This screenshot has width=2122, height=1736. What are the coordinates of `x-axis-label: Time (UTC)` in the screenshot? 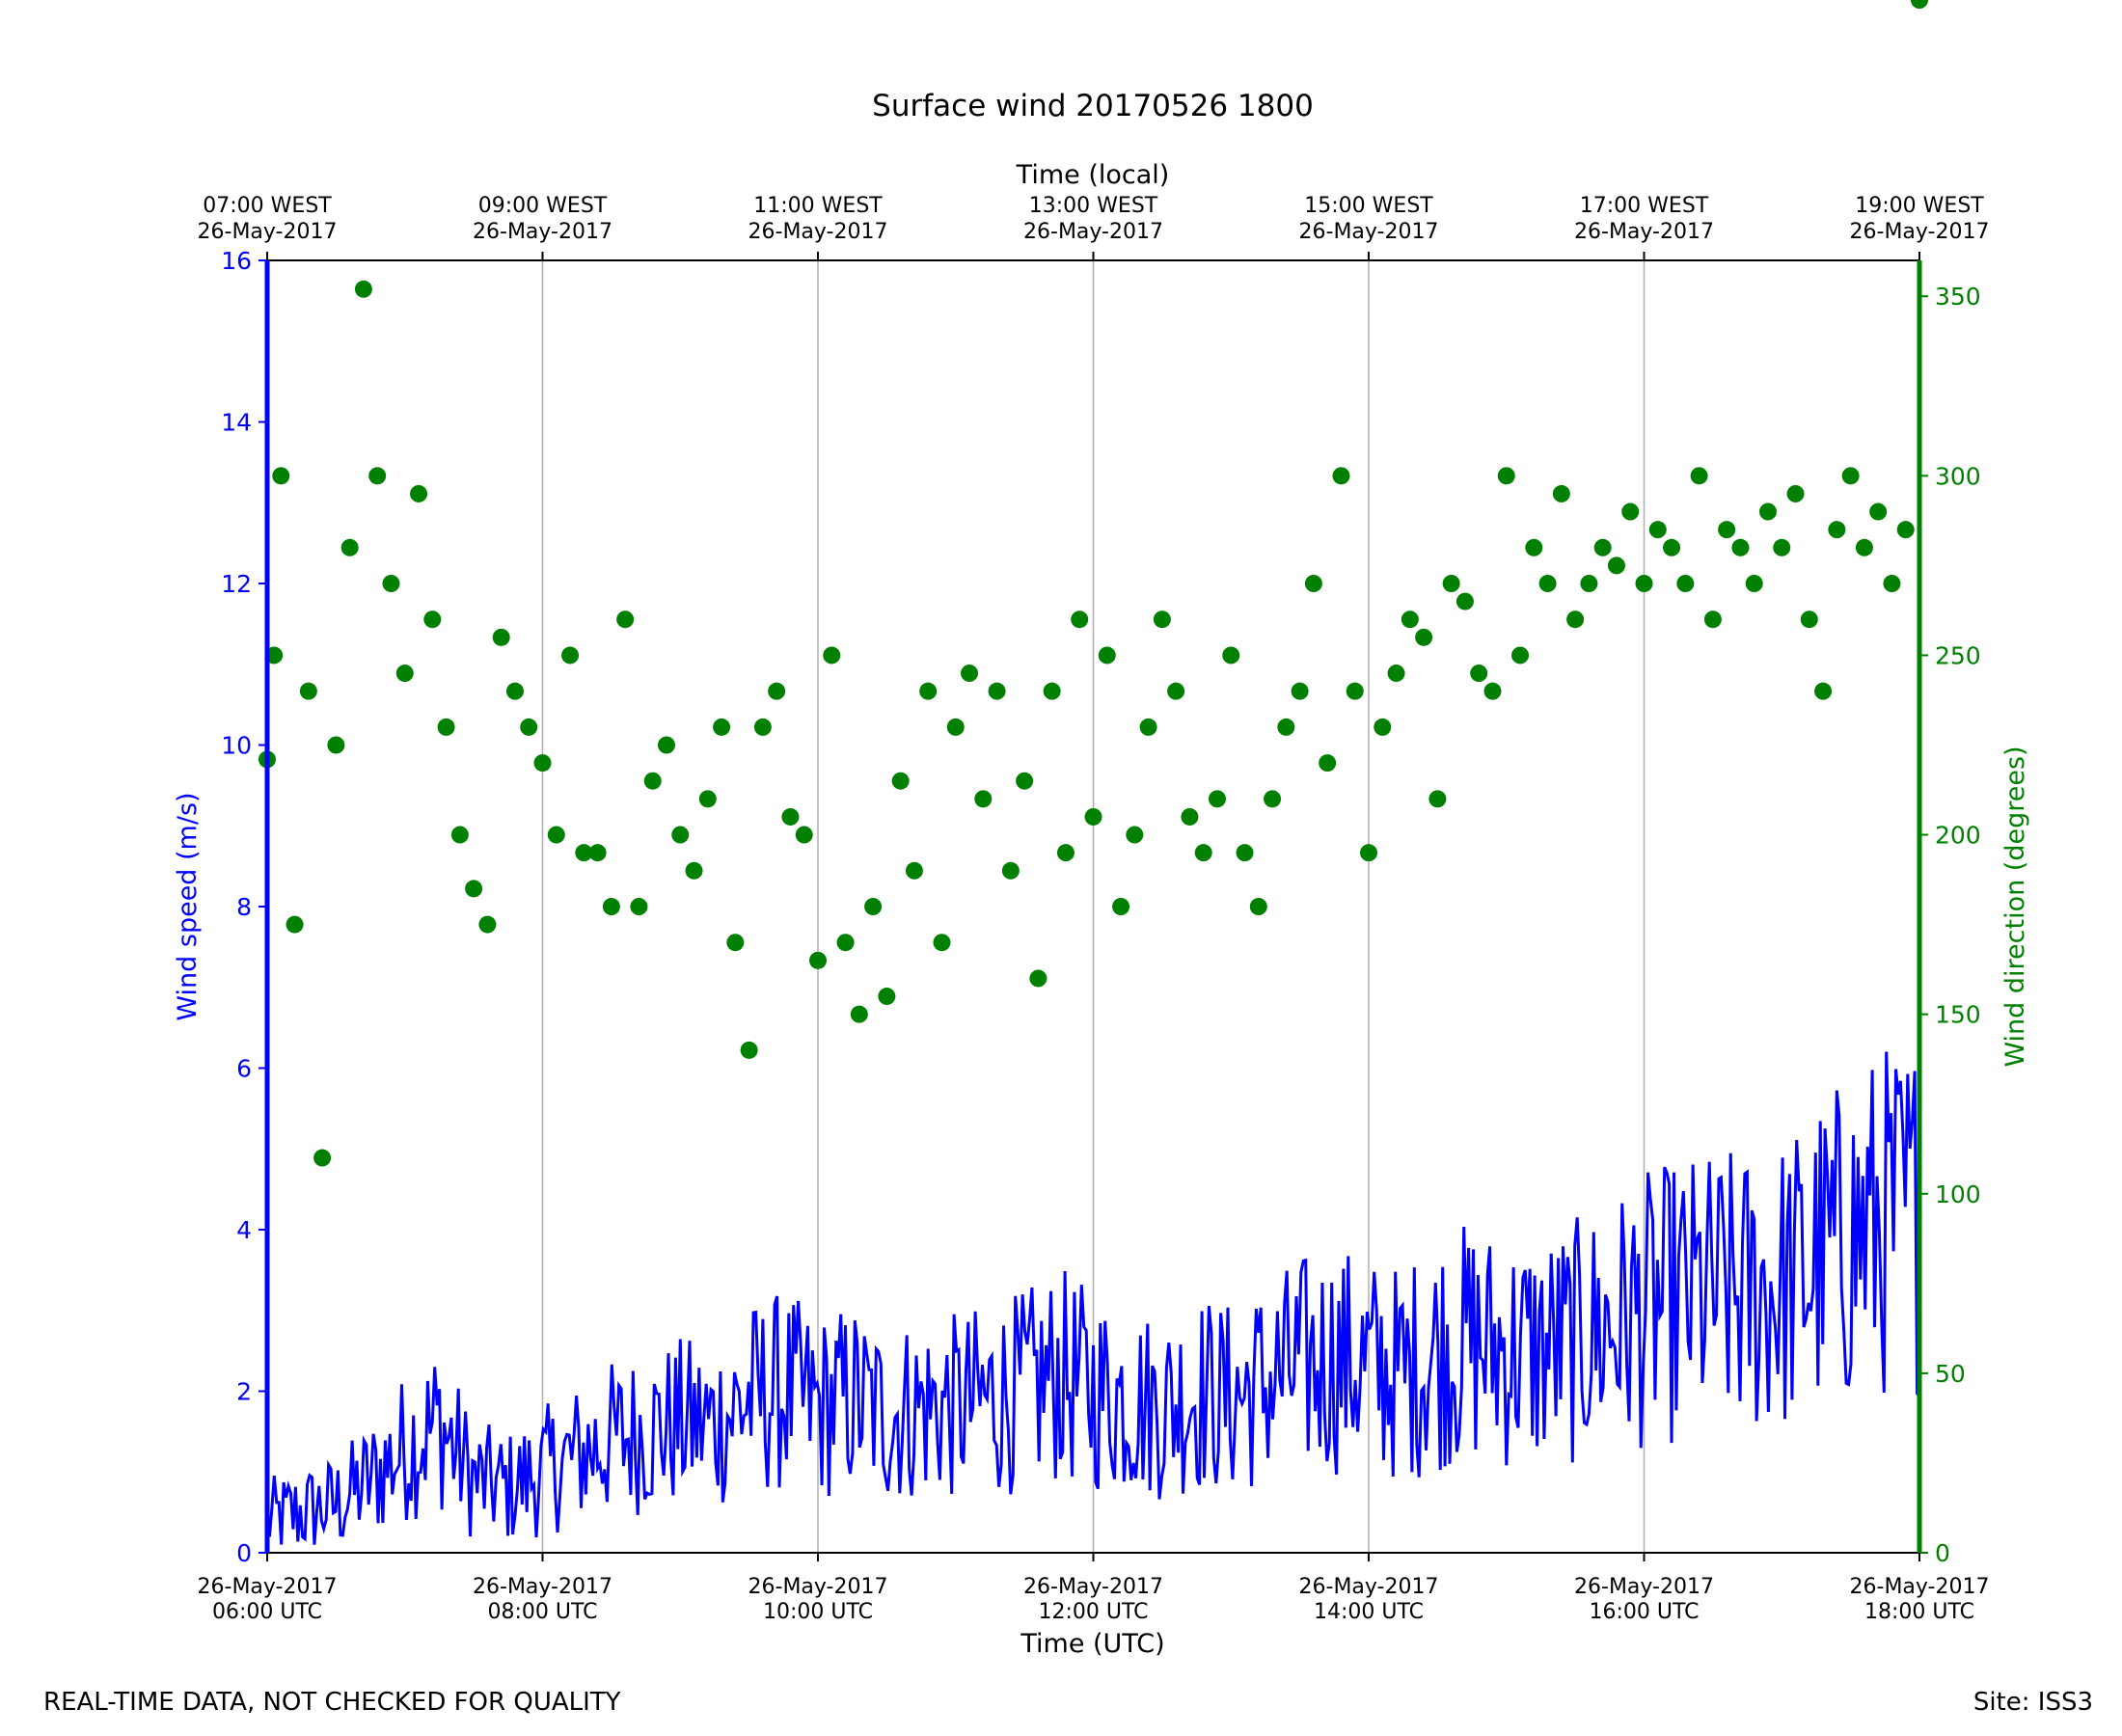 It's located at (1092, 1644).